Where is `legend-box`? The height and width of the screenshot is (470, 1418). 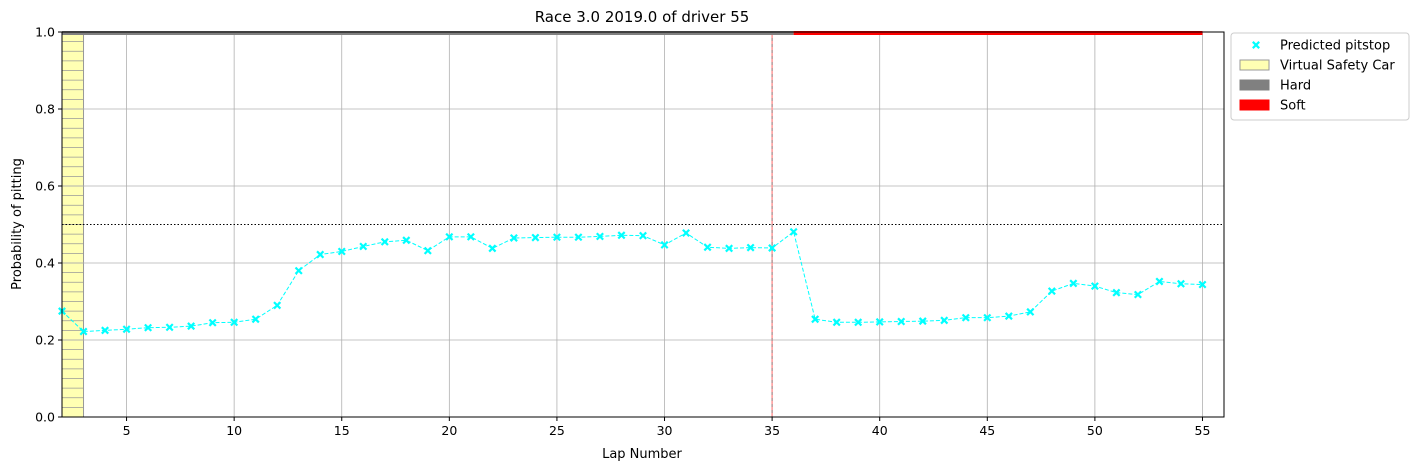
legend-box is located at coordinates (1320, 76).